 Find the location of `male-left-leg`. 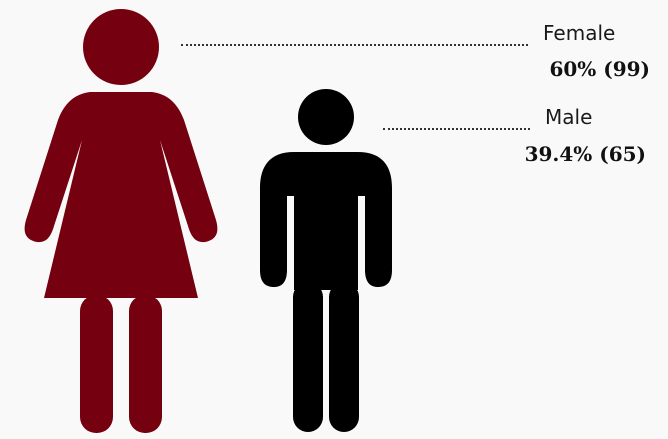

male-left-leg is located at coordinates (308, 357).